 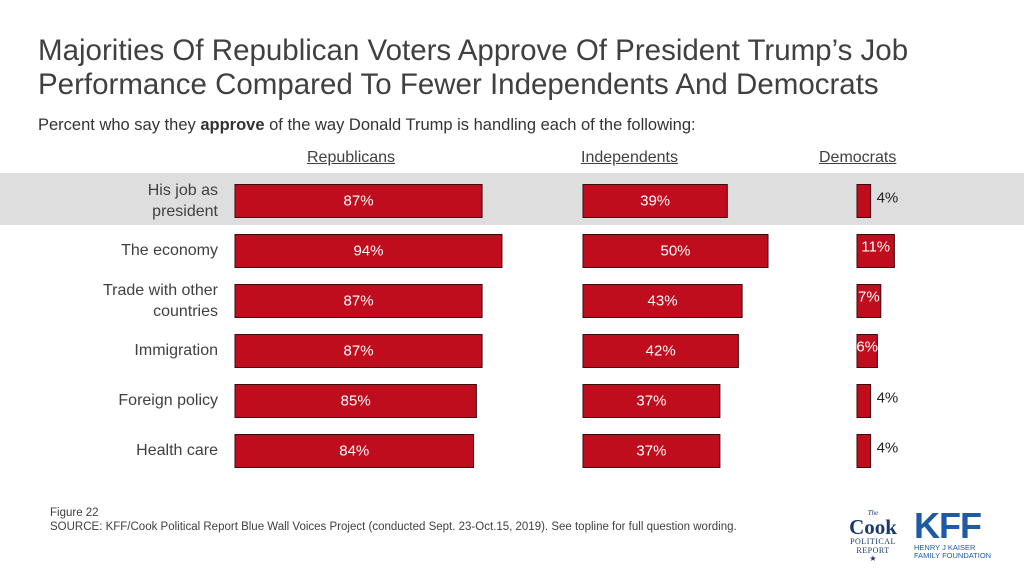 What do you see at coordinates (134, 201) in the screenshot?
I see `row-label-job: His job as president` at bounding box center [134, 201].